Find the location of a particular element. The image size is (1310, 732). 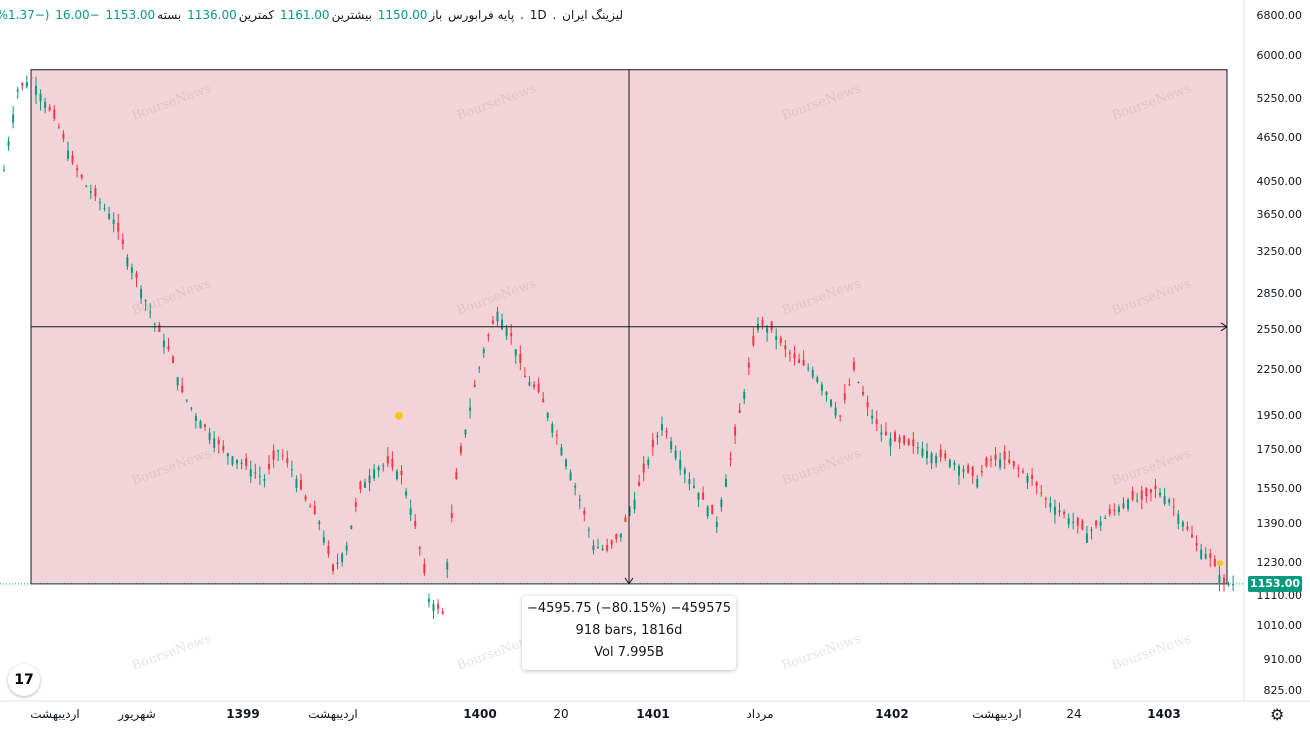

legend-close-value: 1153.00 is located at coordinates (130, 15).